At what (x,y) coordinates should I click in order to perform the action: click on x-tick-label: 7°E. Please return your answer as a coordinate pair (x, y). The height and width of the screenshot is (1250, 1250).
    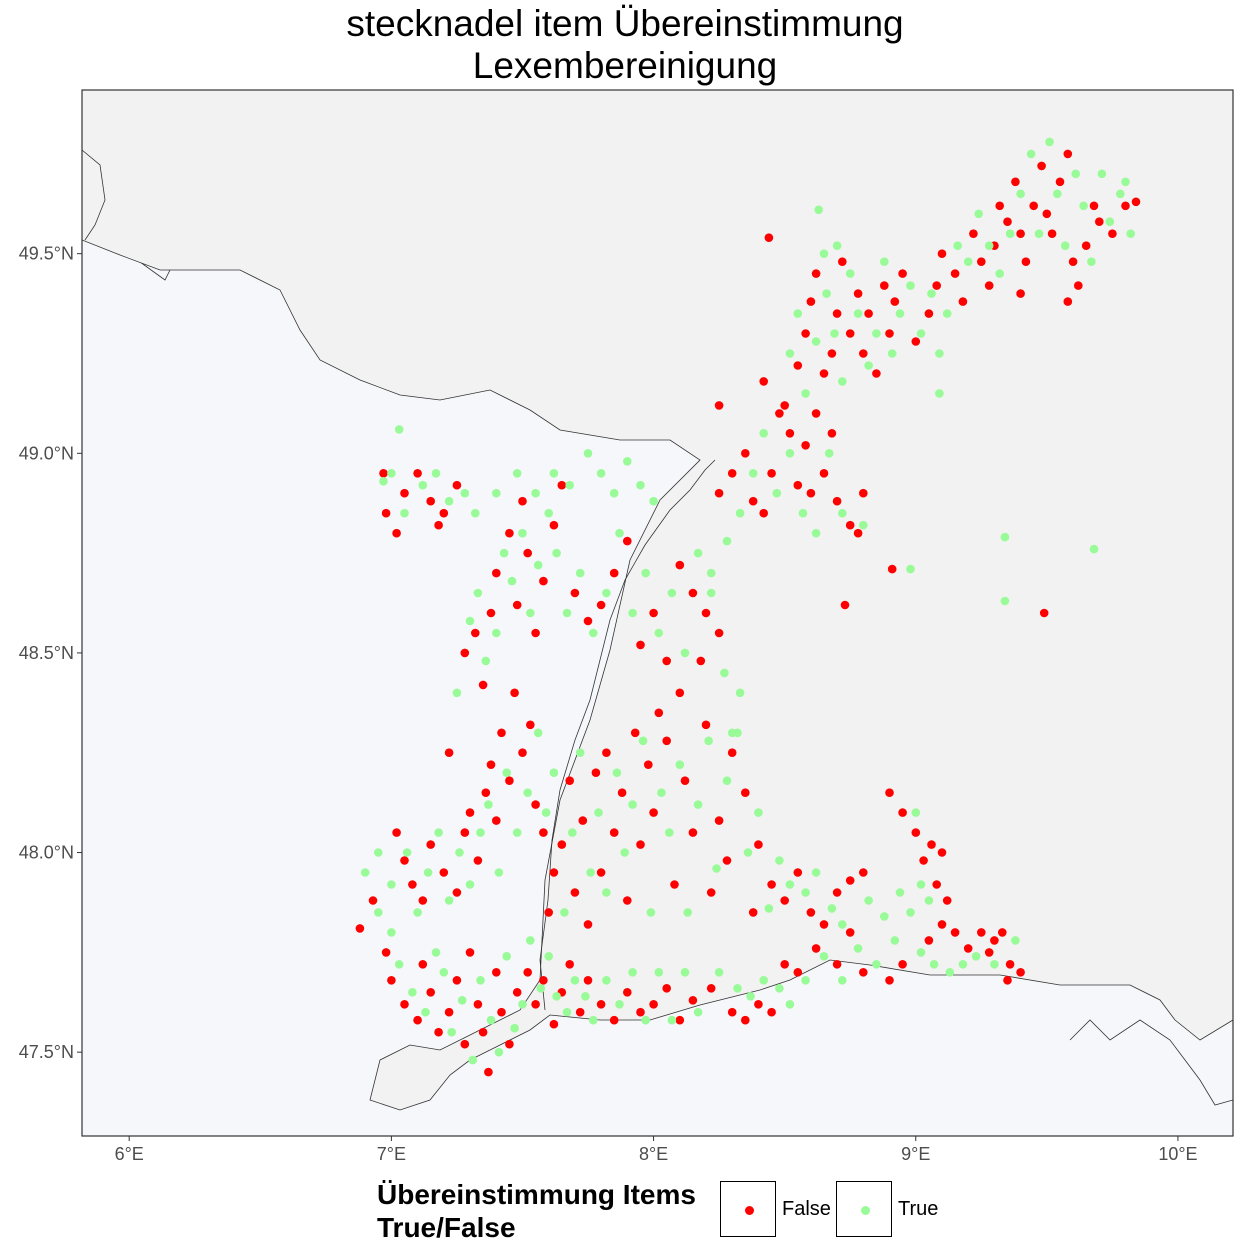
    Looking at the image, I should click on (391, 1154).